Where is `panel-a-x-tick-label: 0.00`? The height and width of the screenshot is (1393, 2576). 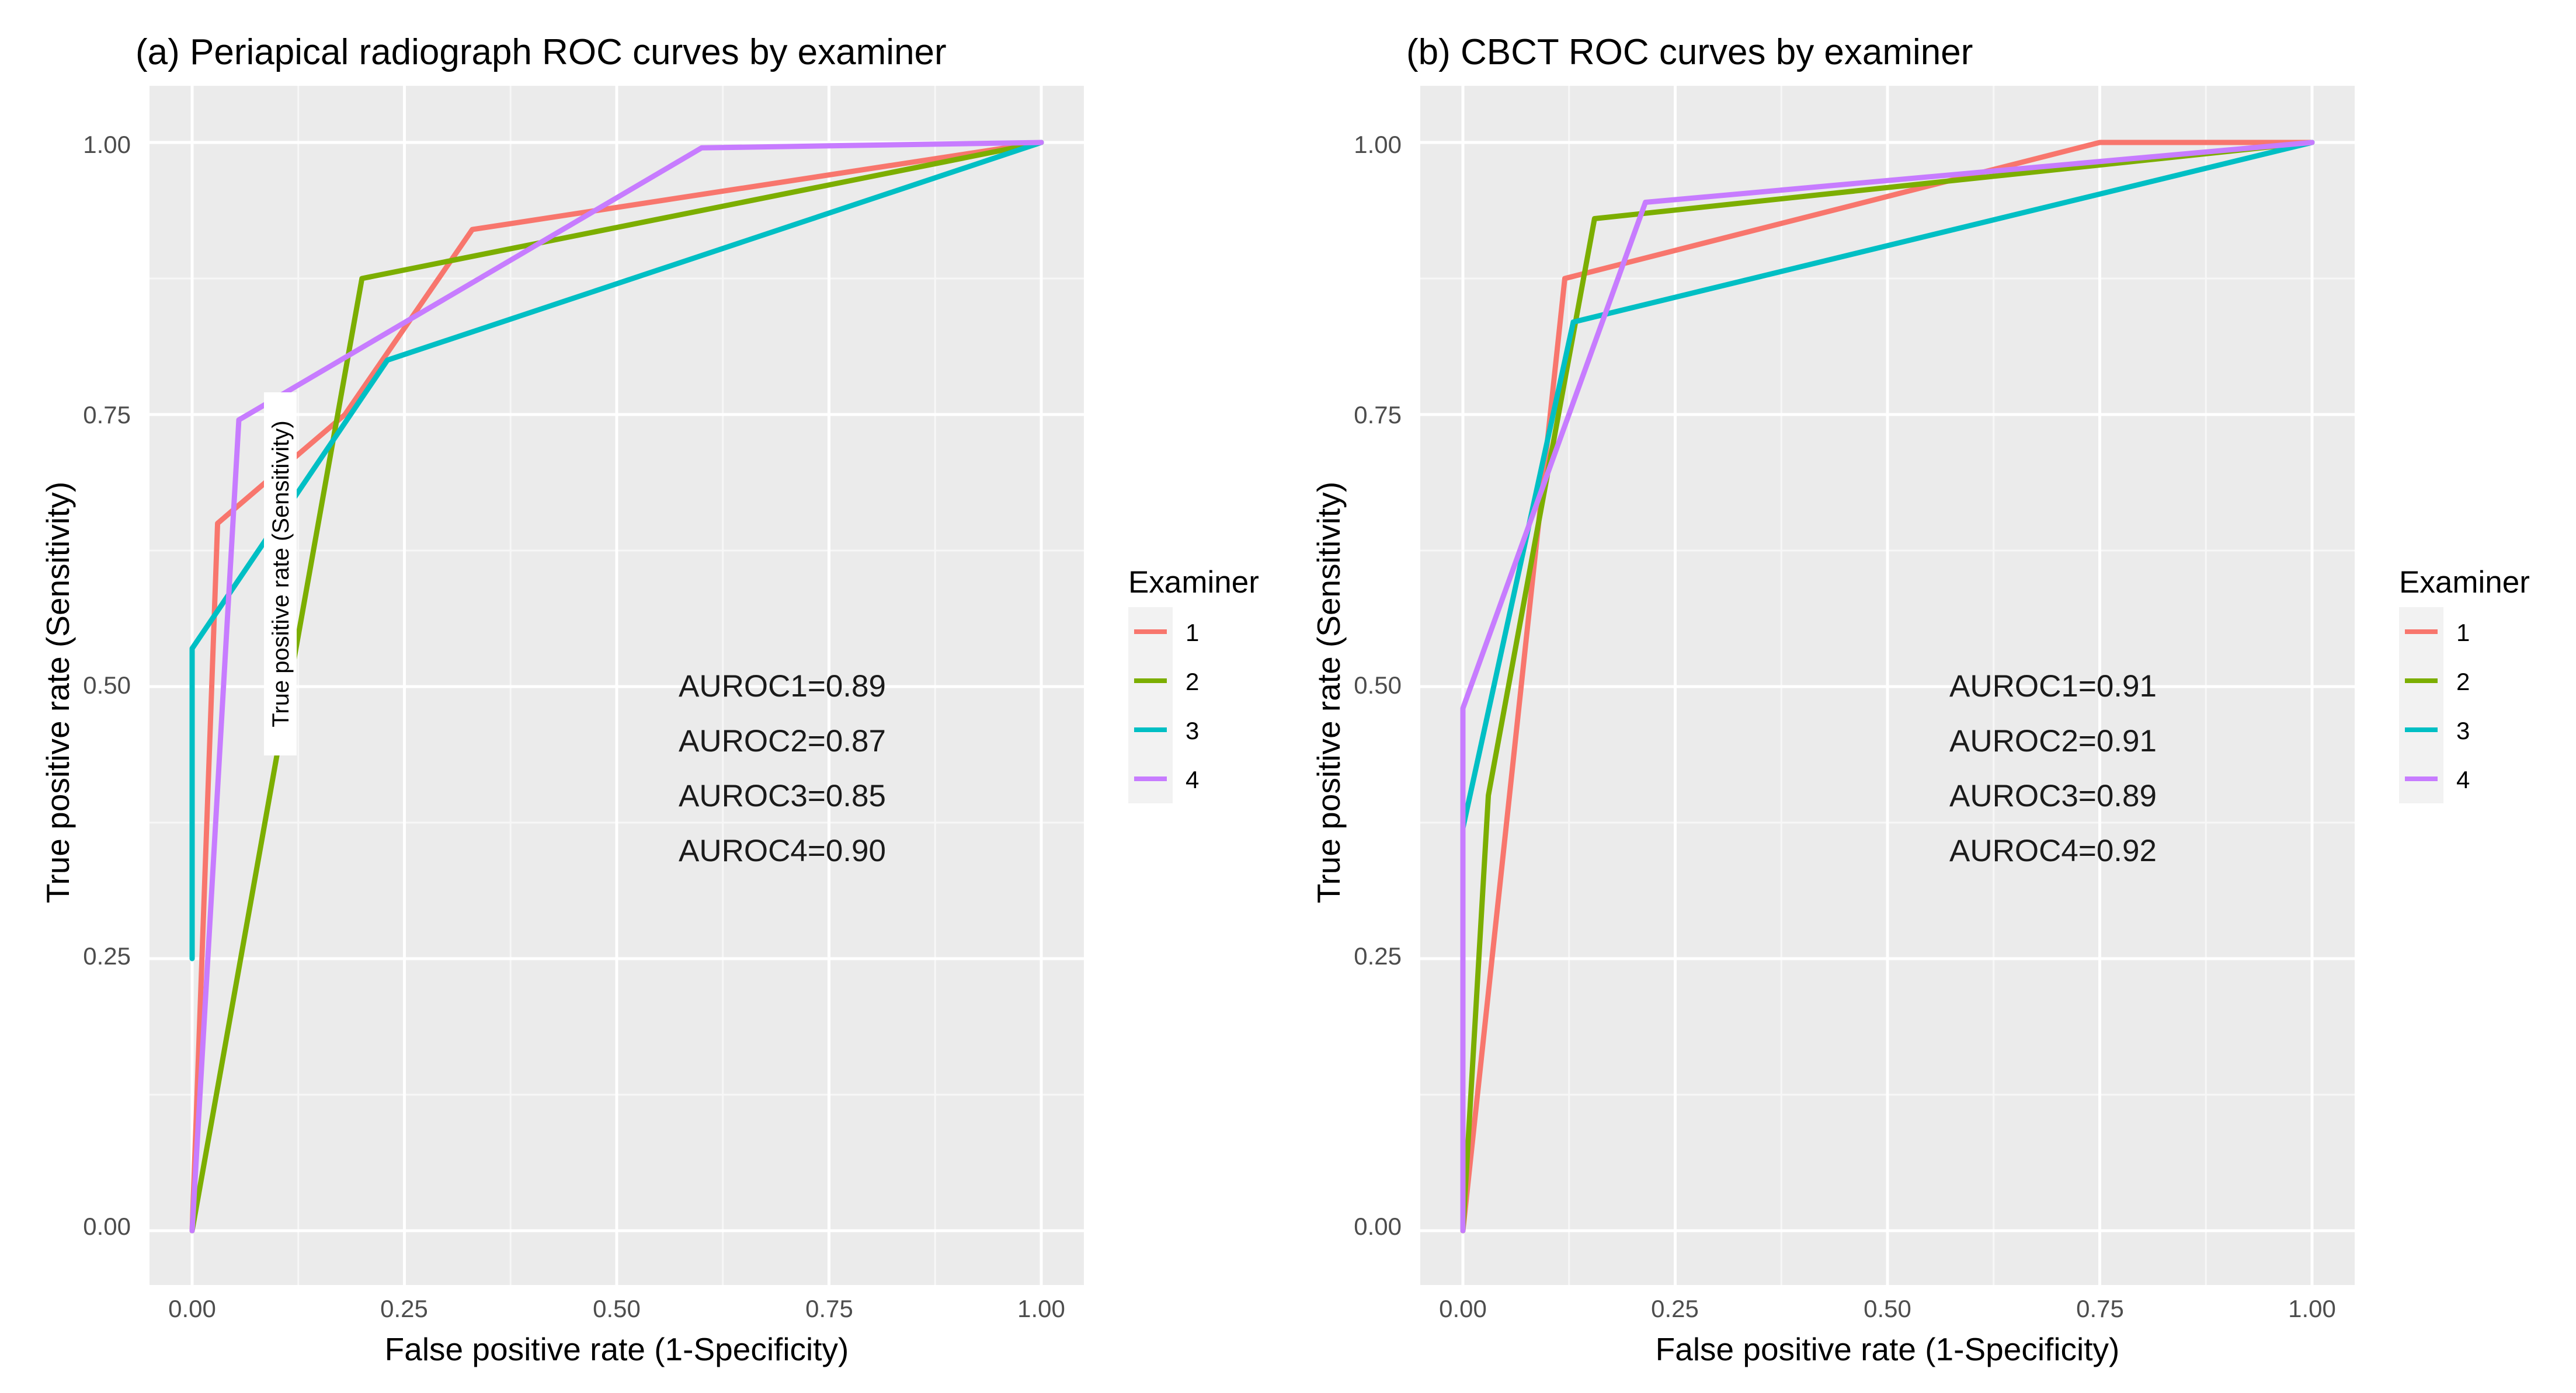 panel-a-x-tick-label: 0.00 is located at coordinates (192, 1308).